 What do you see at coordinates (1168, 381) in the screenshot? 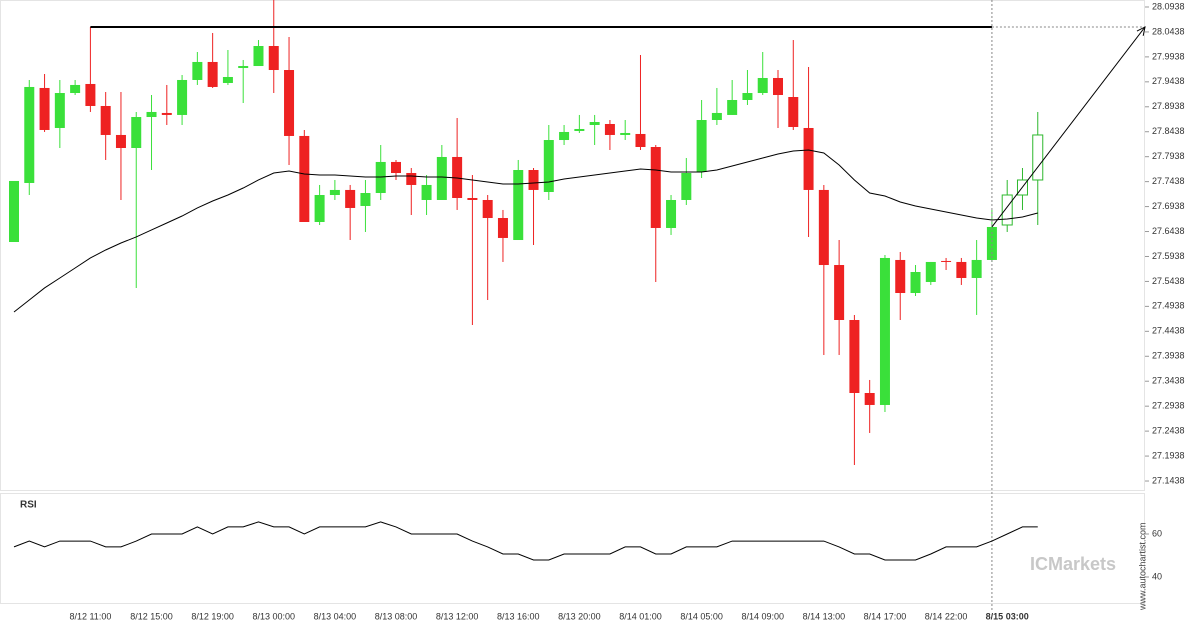
I see `y-tick-label: 27.3438` at bounding box center [1168, 381].